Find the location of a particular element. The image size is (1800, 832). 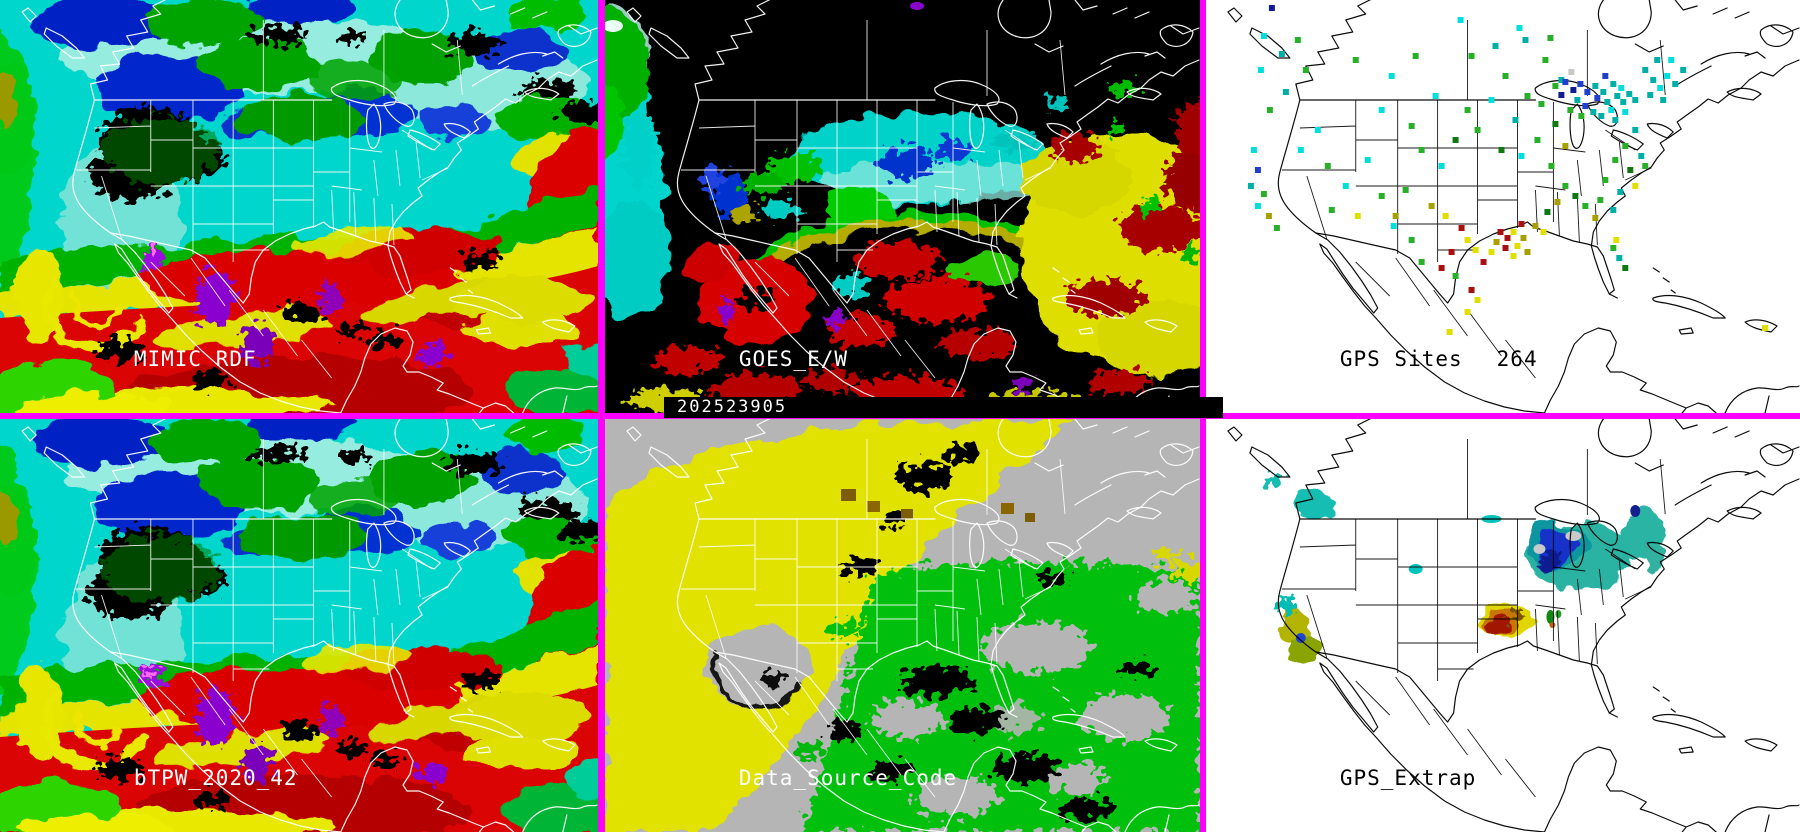

btpw-label-text: bTPW_2020_42 is located at coordinates (215, 778).